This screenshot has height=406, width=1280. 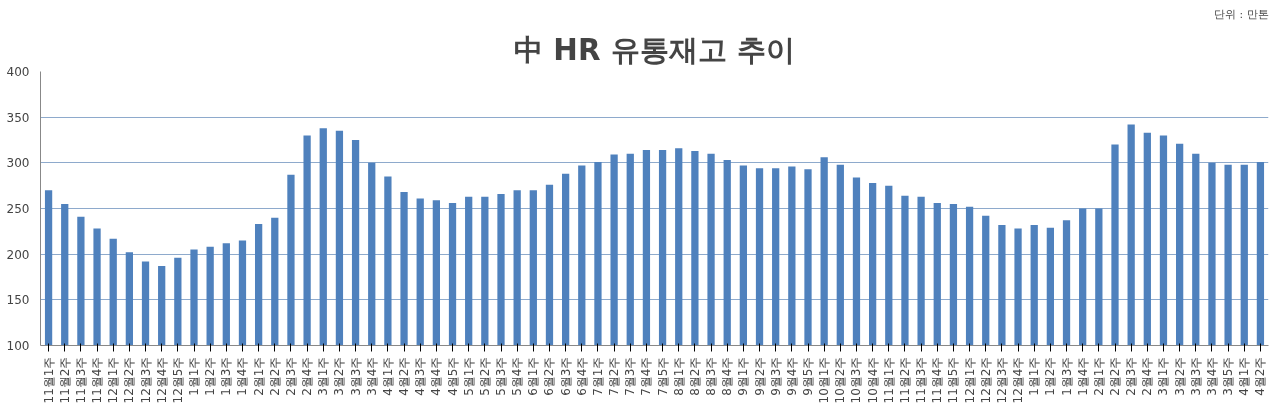 What do you see at coordinates (953, 380) in the screenshot?
I see `x-tick-label: 11월5주` at bounding box center [953, 380].